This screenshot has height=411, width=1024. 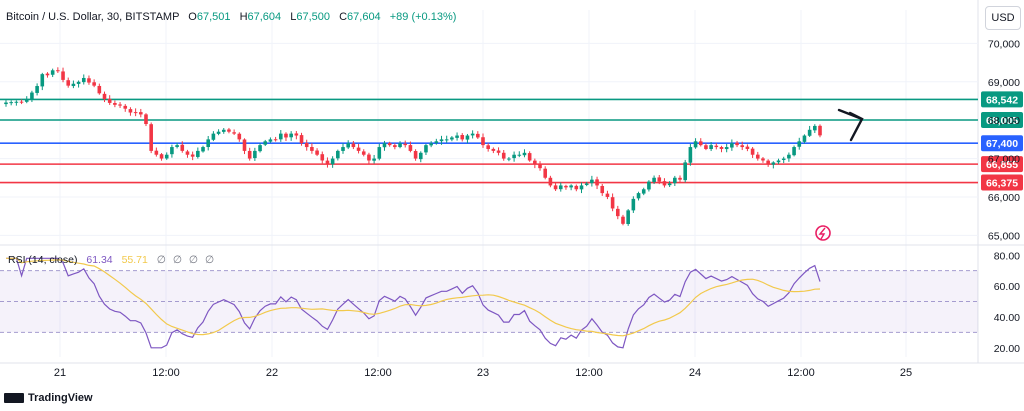 What do you see at coordinates (213, 17) in the screenshot?
I see `open-value: 67,501` at bounding box center [213, 17].